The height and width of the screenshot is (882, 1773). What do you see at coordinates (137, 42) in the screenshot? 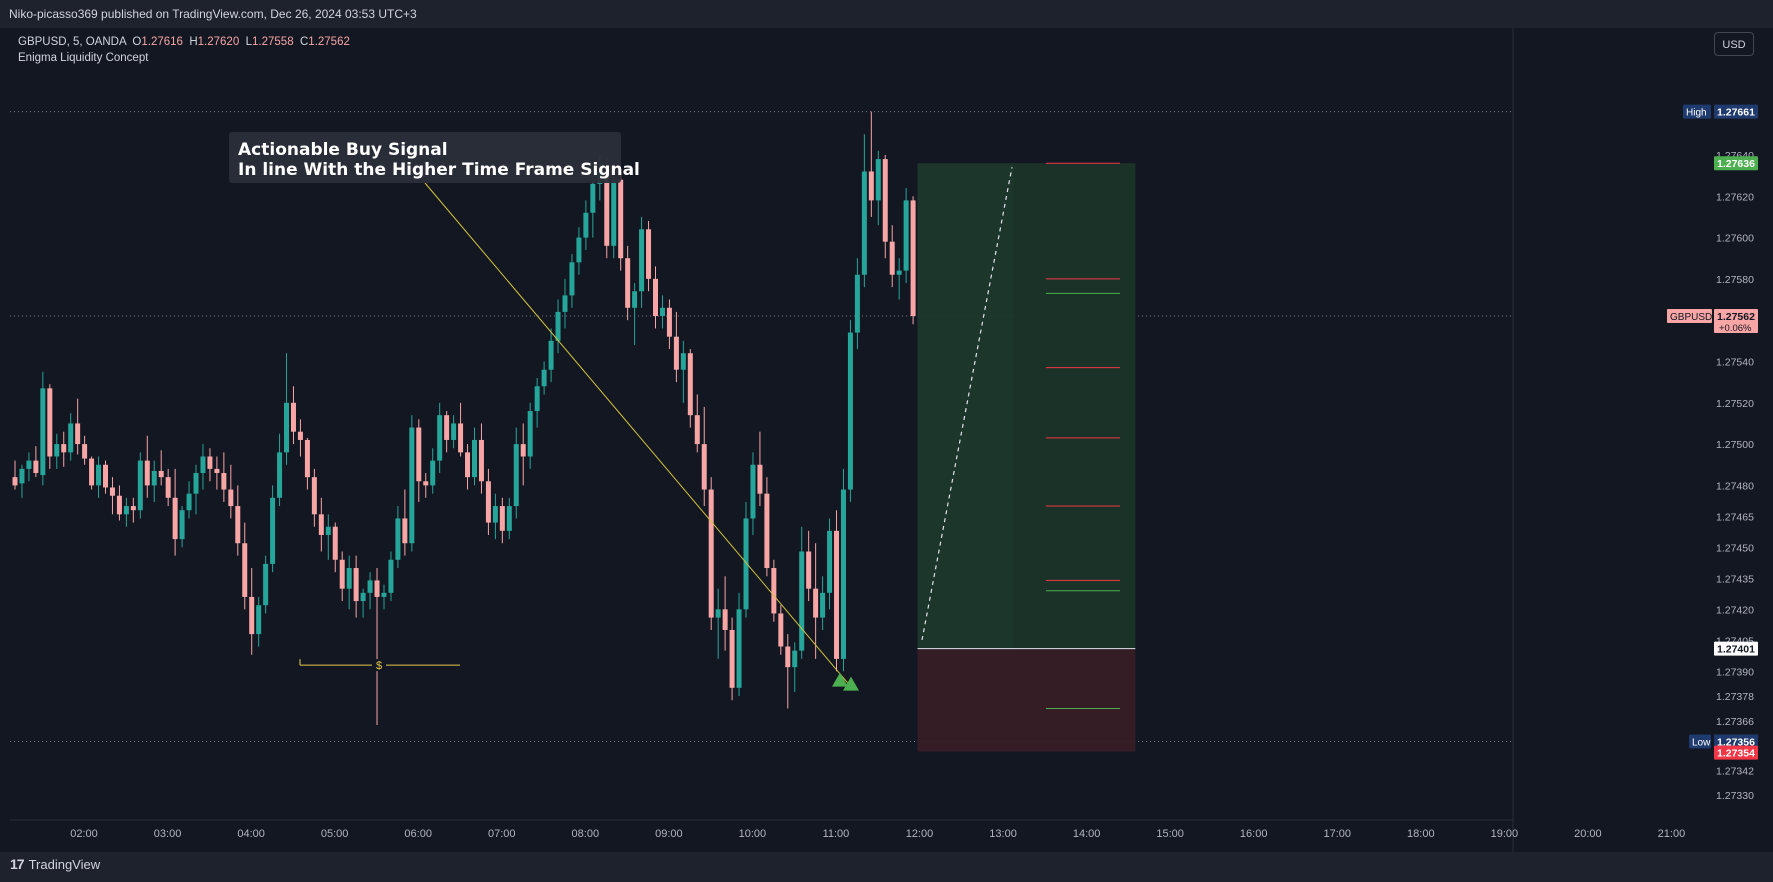
I see `open-label: O` at bounding box center [137, 42].